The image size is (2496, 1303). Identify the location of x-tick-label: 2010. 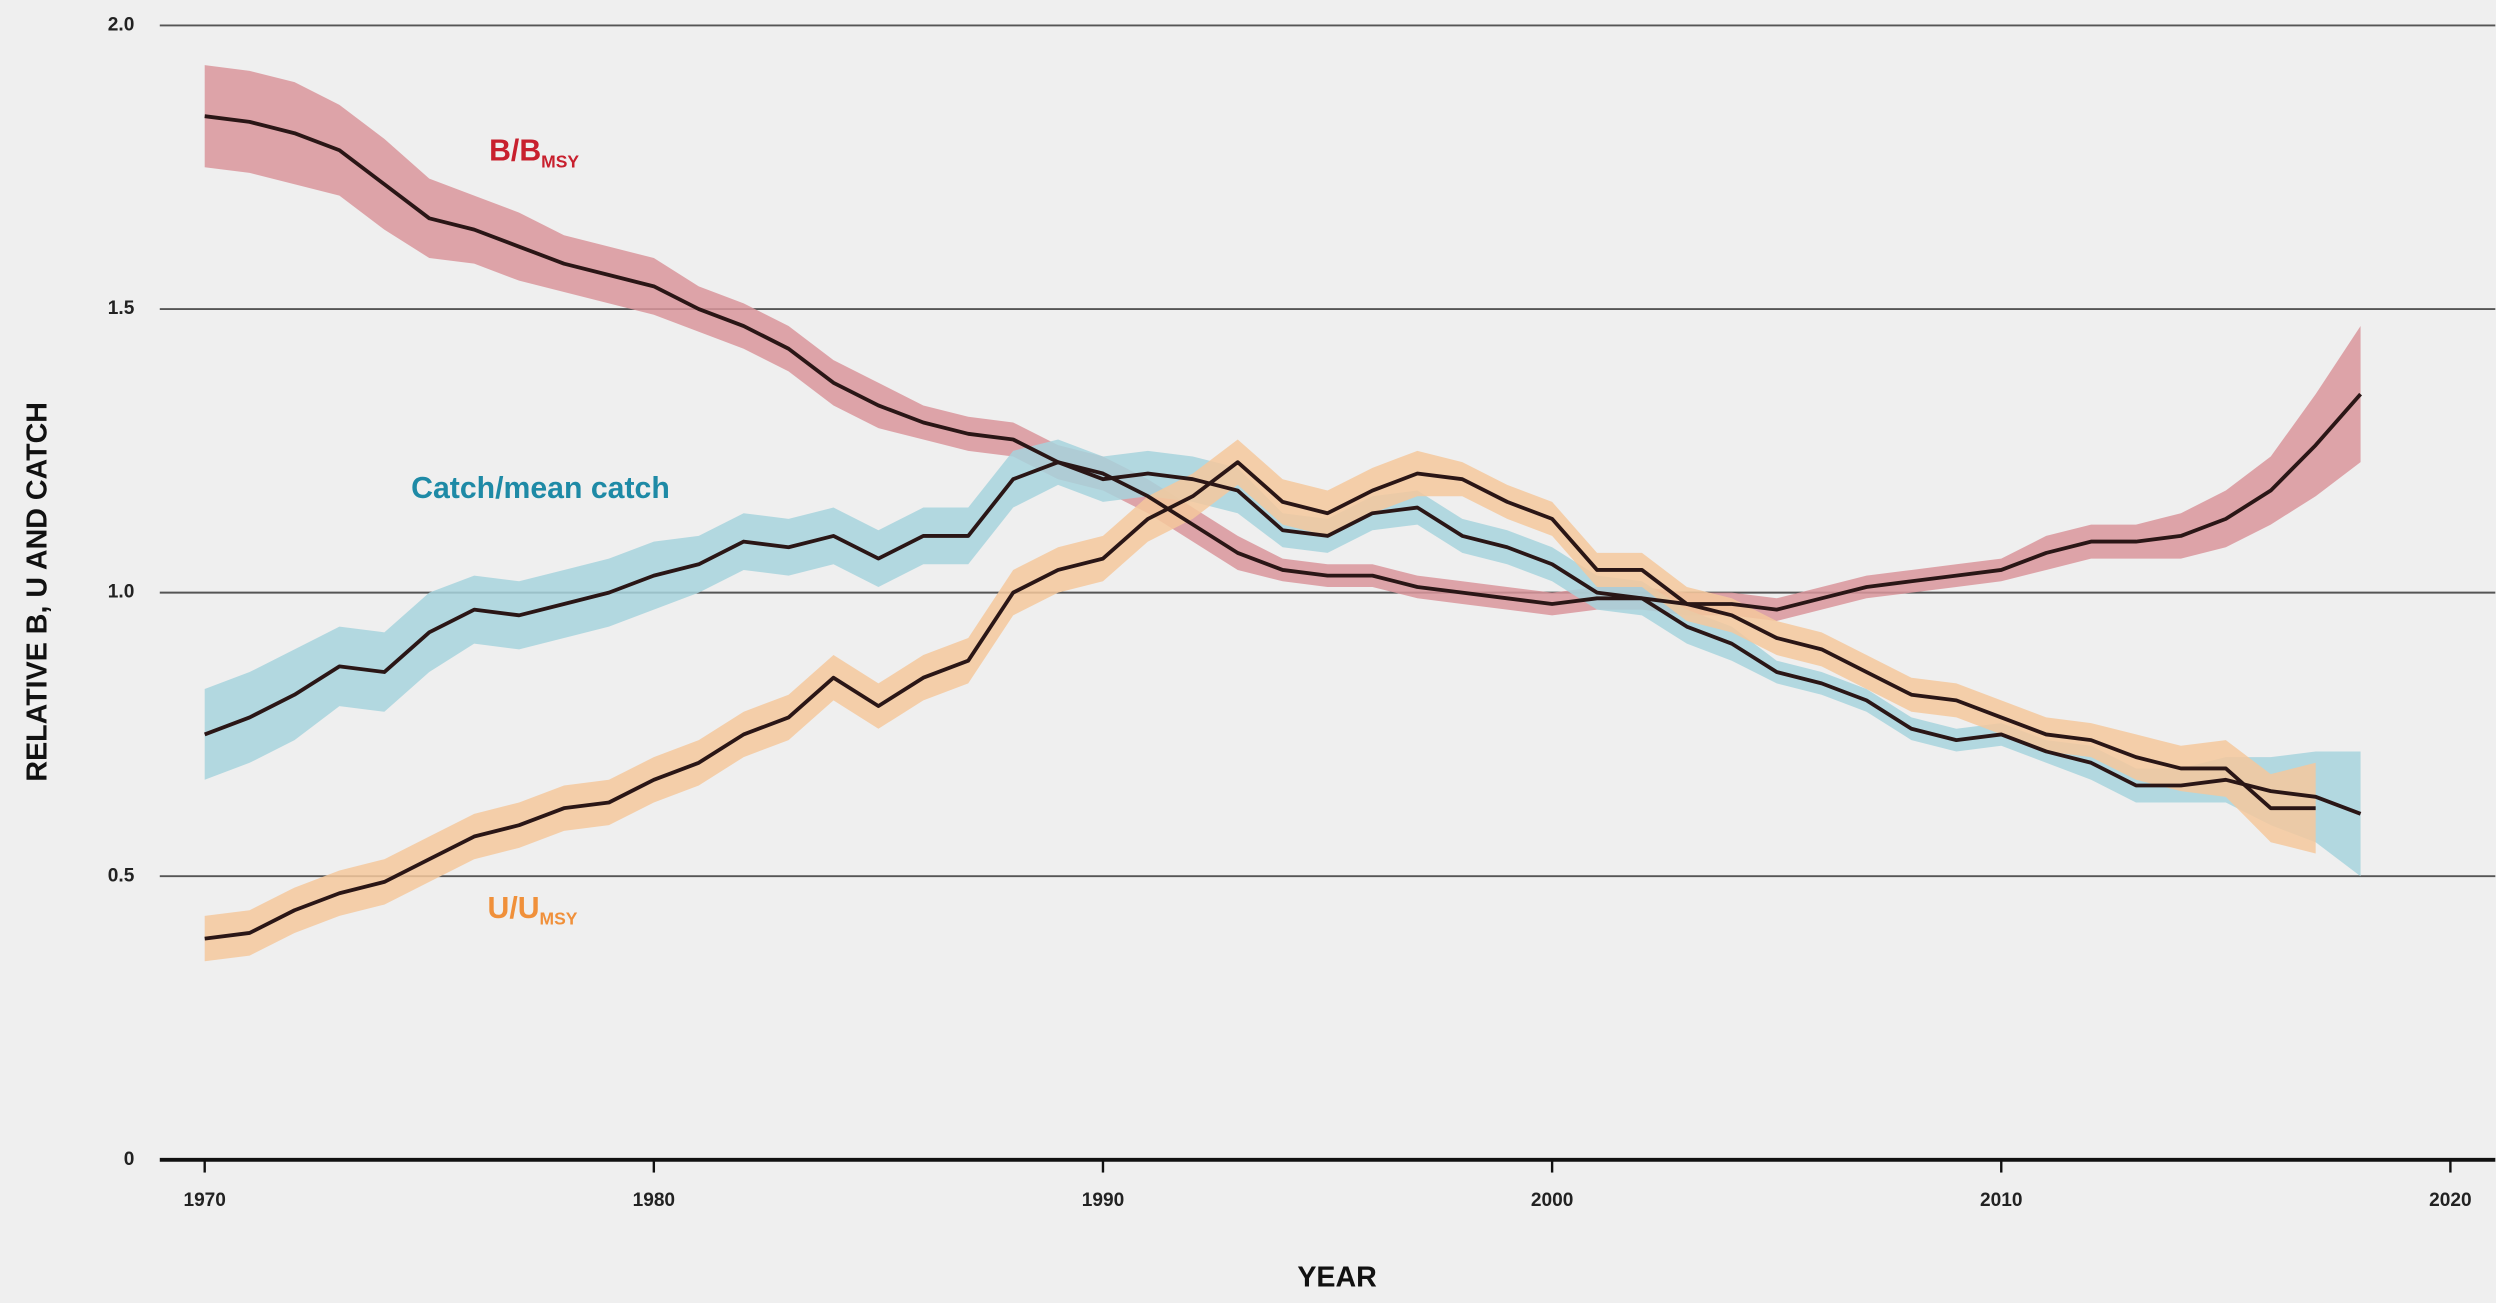
(2001, 1200).